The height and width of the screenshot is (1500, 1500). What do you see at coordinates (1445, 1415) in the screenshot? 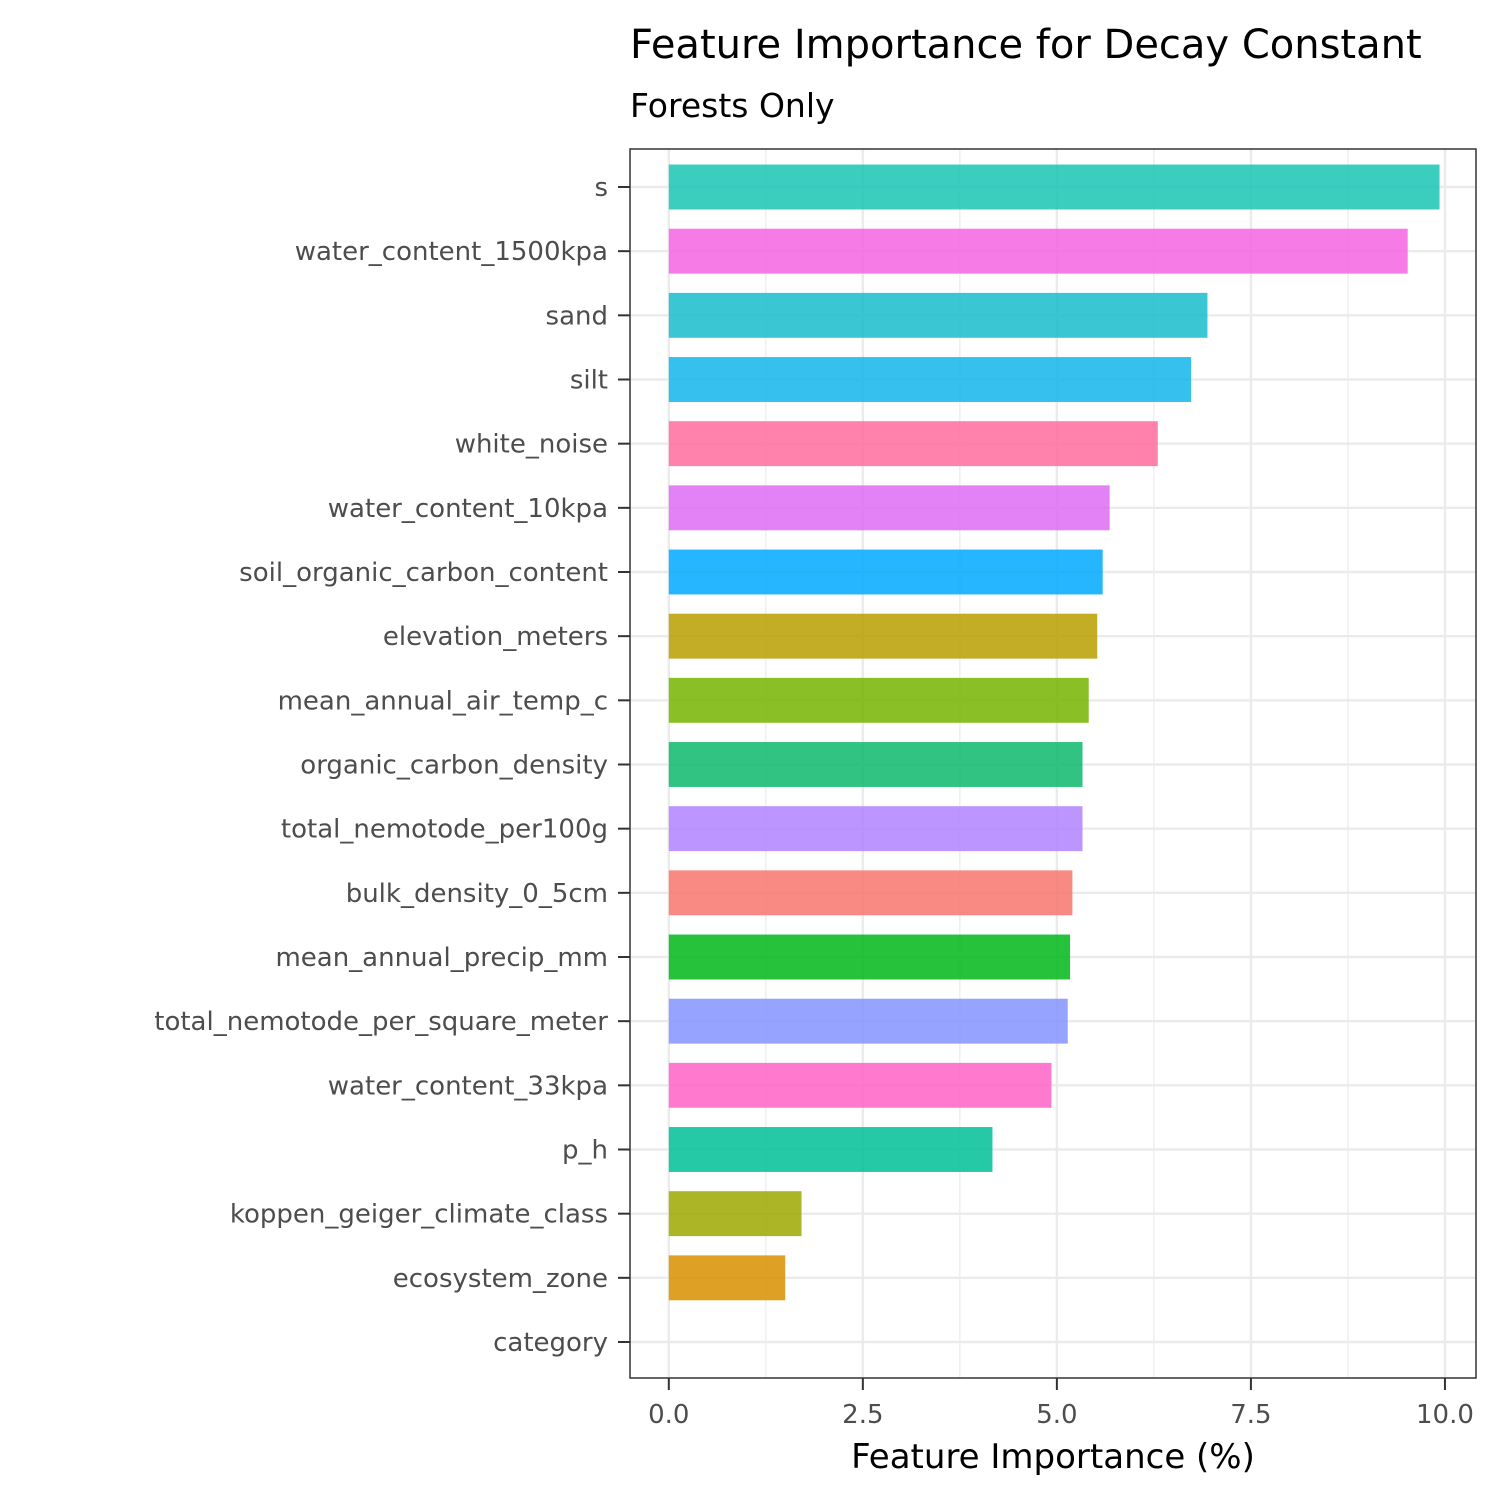
I see `x-tick-label: 10.0` at bounding box center [1445, 1415].